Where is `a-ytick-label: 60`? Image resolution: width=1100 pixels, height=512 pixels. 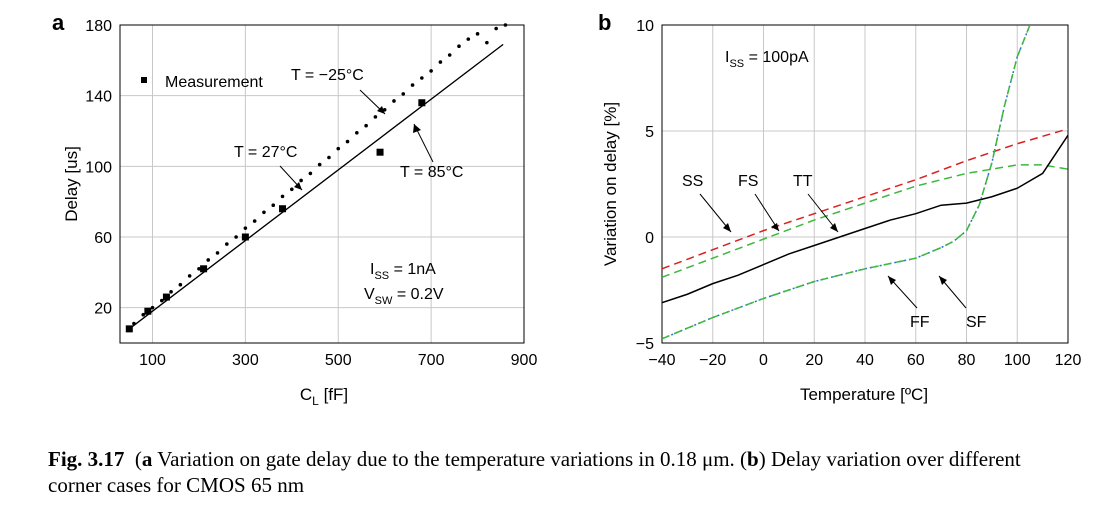 a-ytick-label: 60 is located at coordinates (103, 238).